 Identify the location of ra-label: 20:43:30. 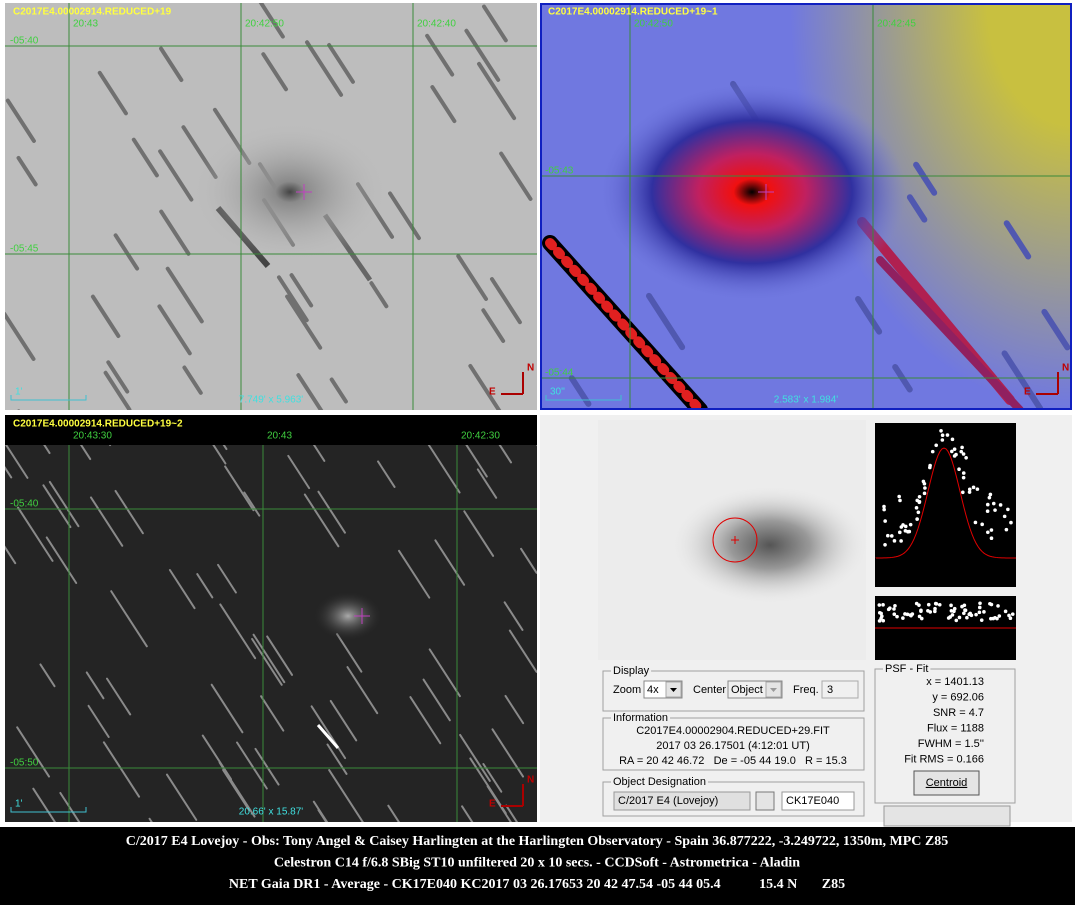
(92, 436).